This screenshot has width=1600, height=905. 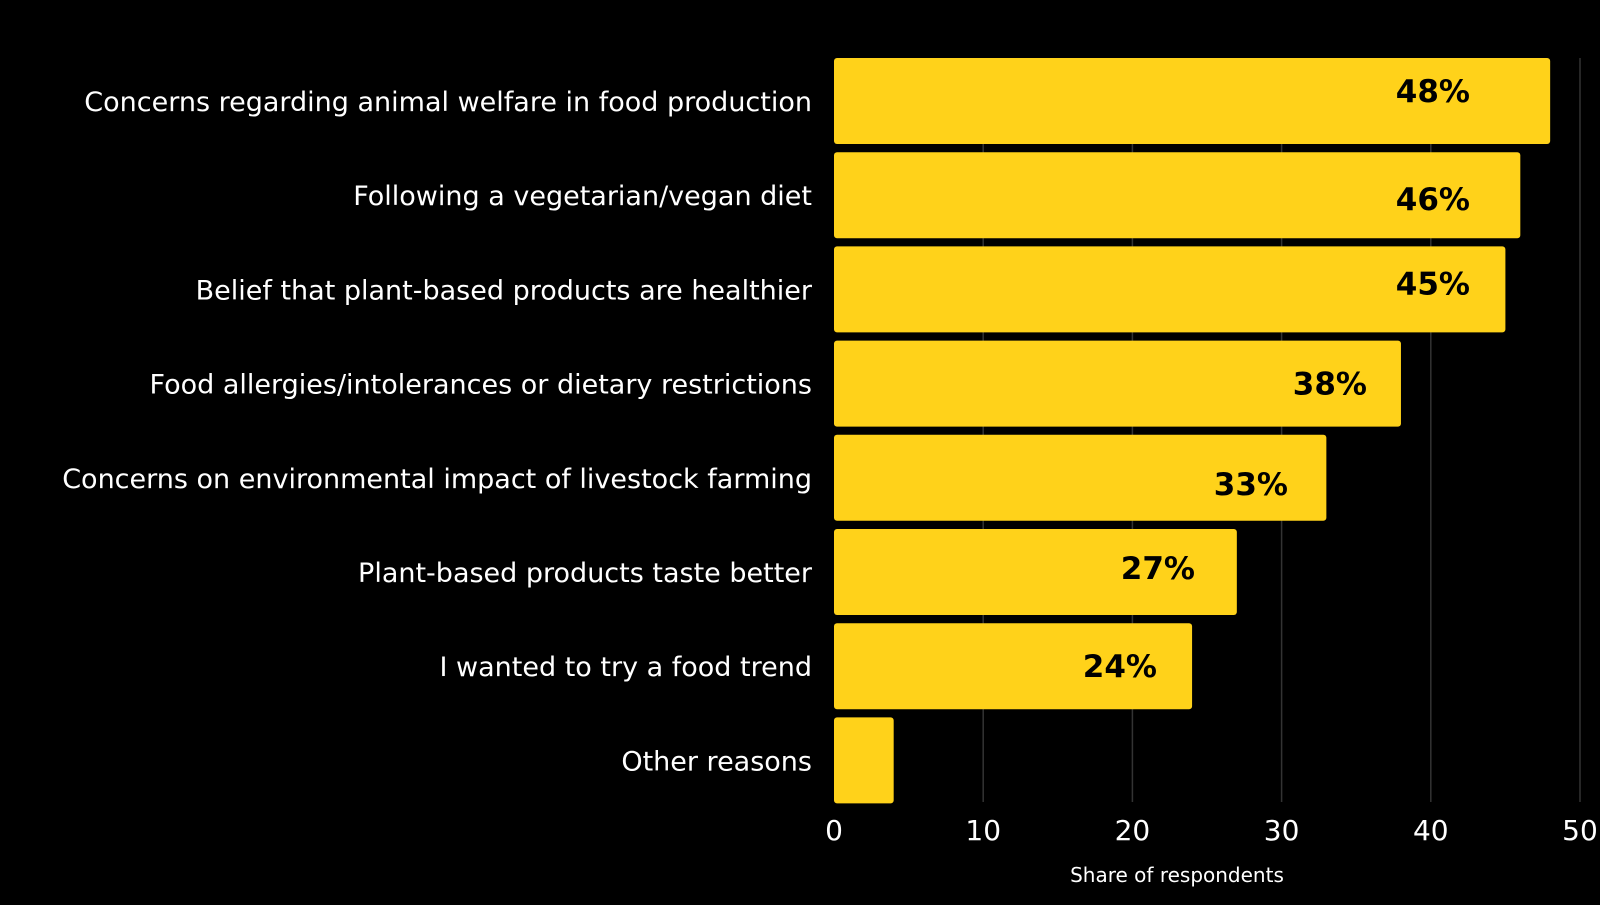 I want to click on data-label: 45%, so click(x=1433, y=284).